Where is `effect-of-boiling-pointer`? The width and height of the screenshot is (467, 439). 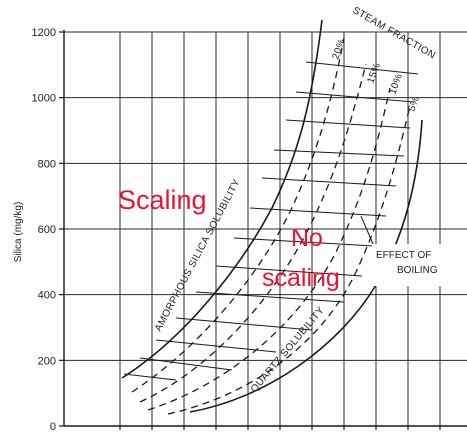
effect-of-boiling-pointer is located at coordinates (367, 230).